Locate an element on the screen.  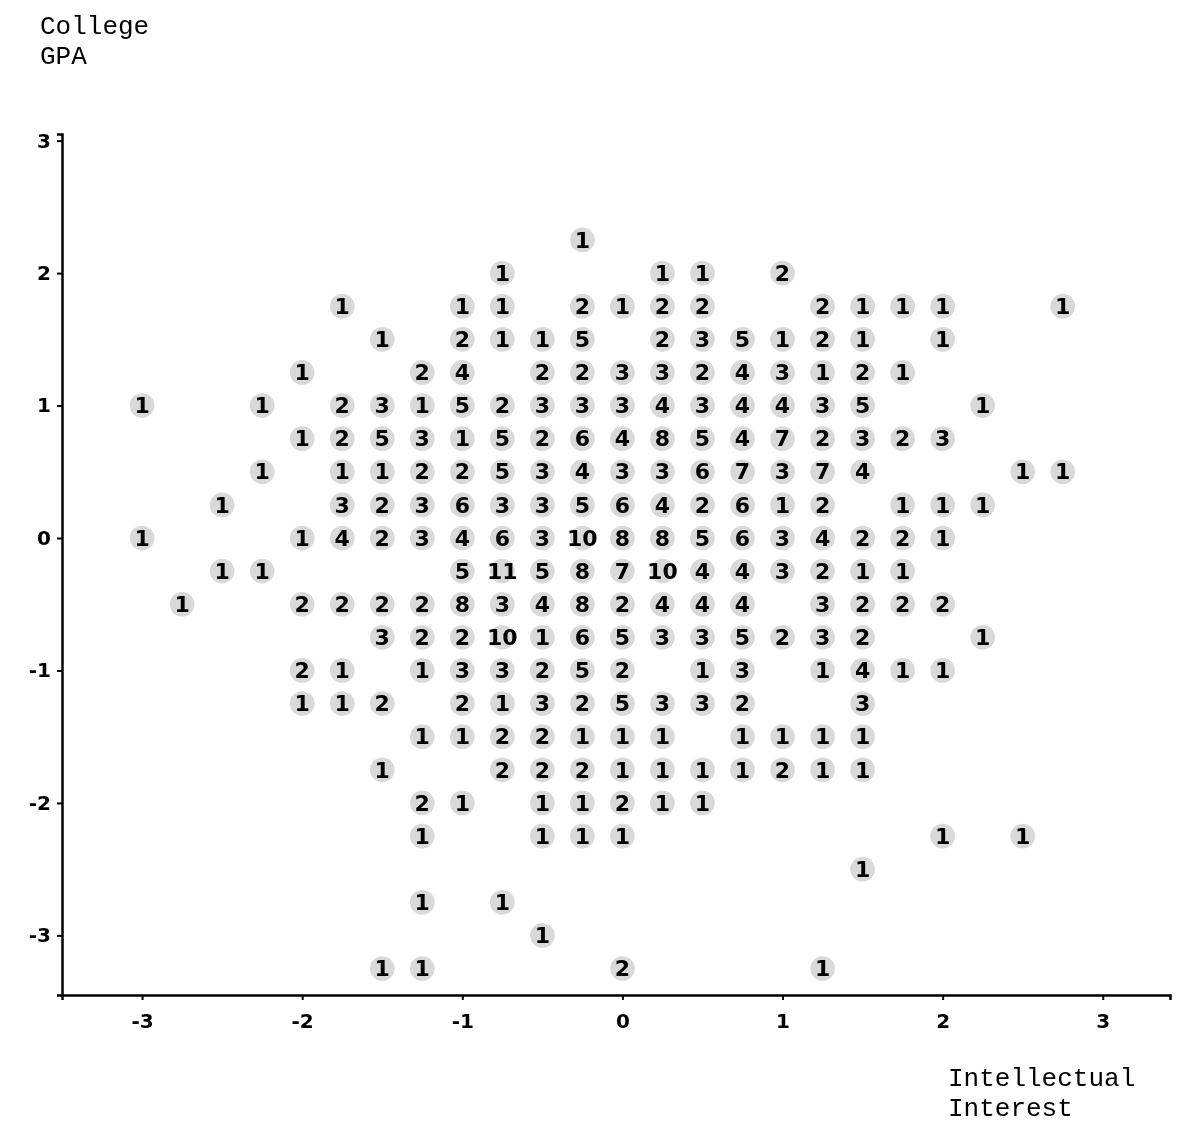
x-tick-label: -2 is located at coordinates (302, 1021).